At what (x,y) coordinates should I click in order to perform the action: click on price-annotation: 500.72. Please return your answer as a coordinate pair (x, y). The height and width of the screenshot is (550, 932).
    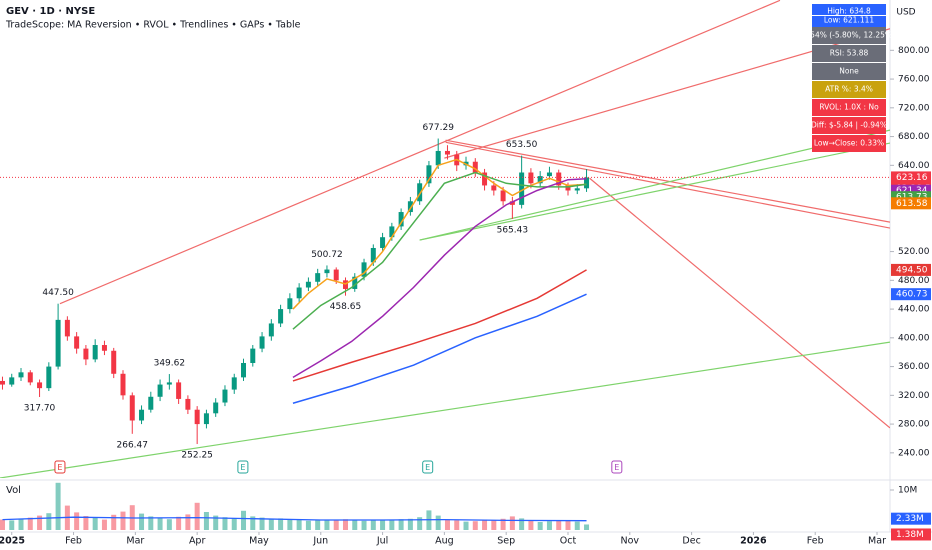
    Looking at the image, I should click on (327, 255).